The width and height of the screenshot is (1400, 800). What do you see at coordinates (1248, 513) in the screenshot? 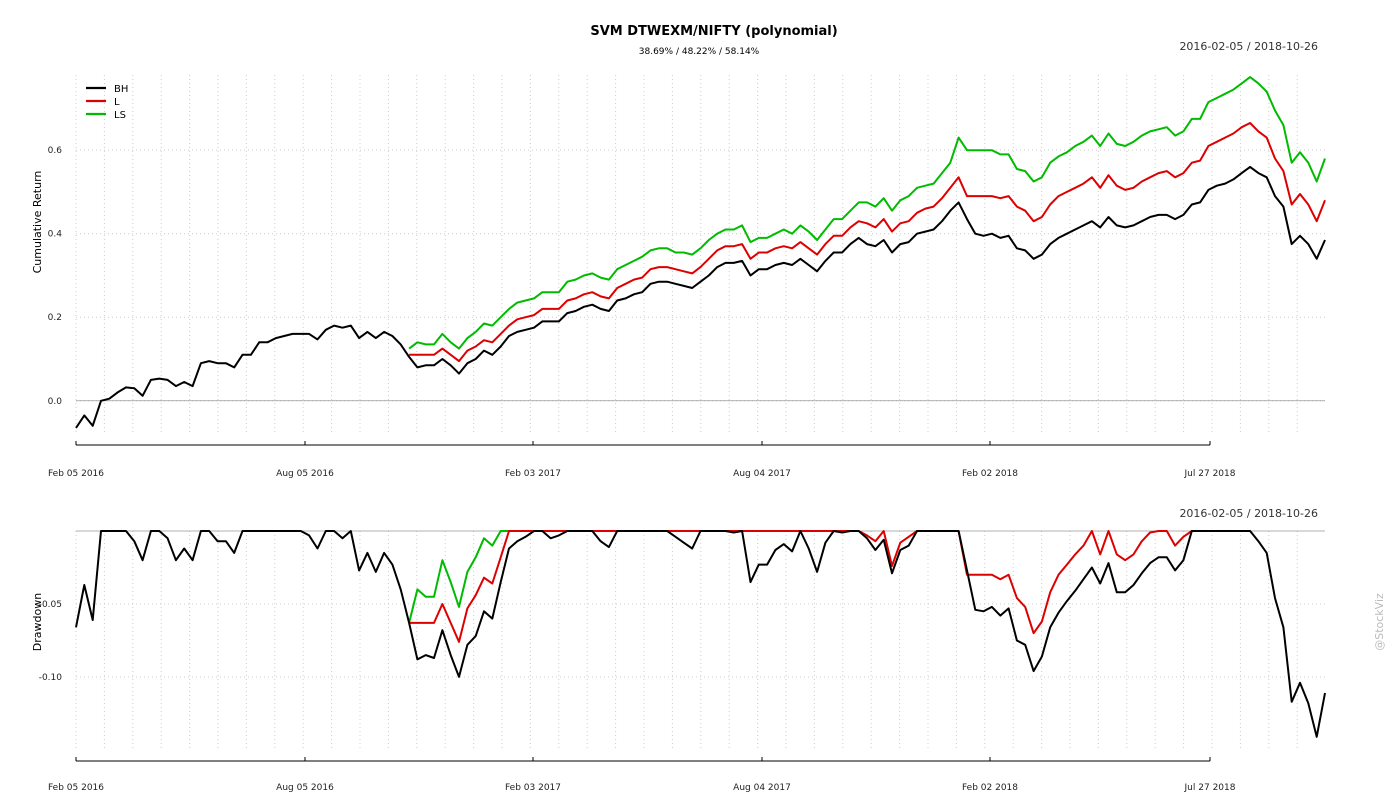
I see `bottom-date-range: 2016-02-05 / 2018-10-26` at bounding box center [1248, 513].